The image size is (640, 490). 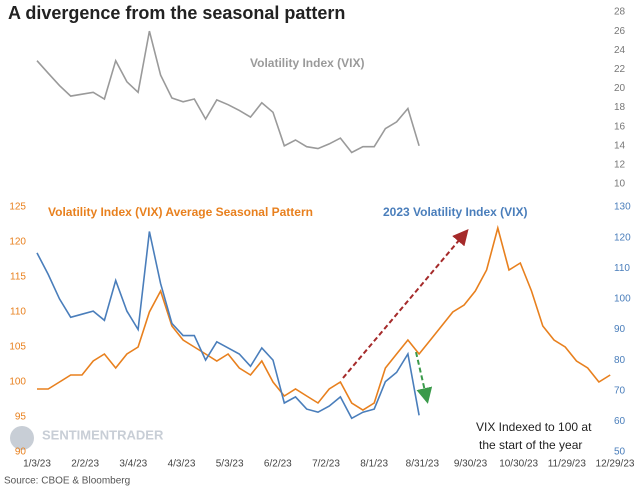 I want to click on x-tick-label: 3/4/23, so click(x=133, y=464).